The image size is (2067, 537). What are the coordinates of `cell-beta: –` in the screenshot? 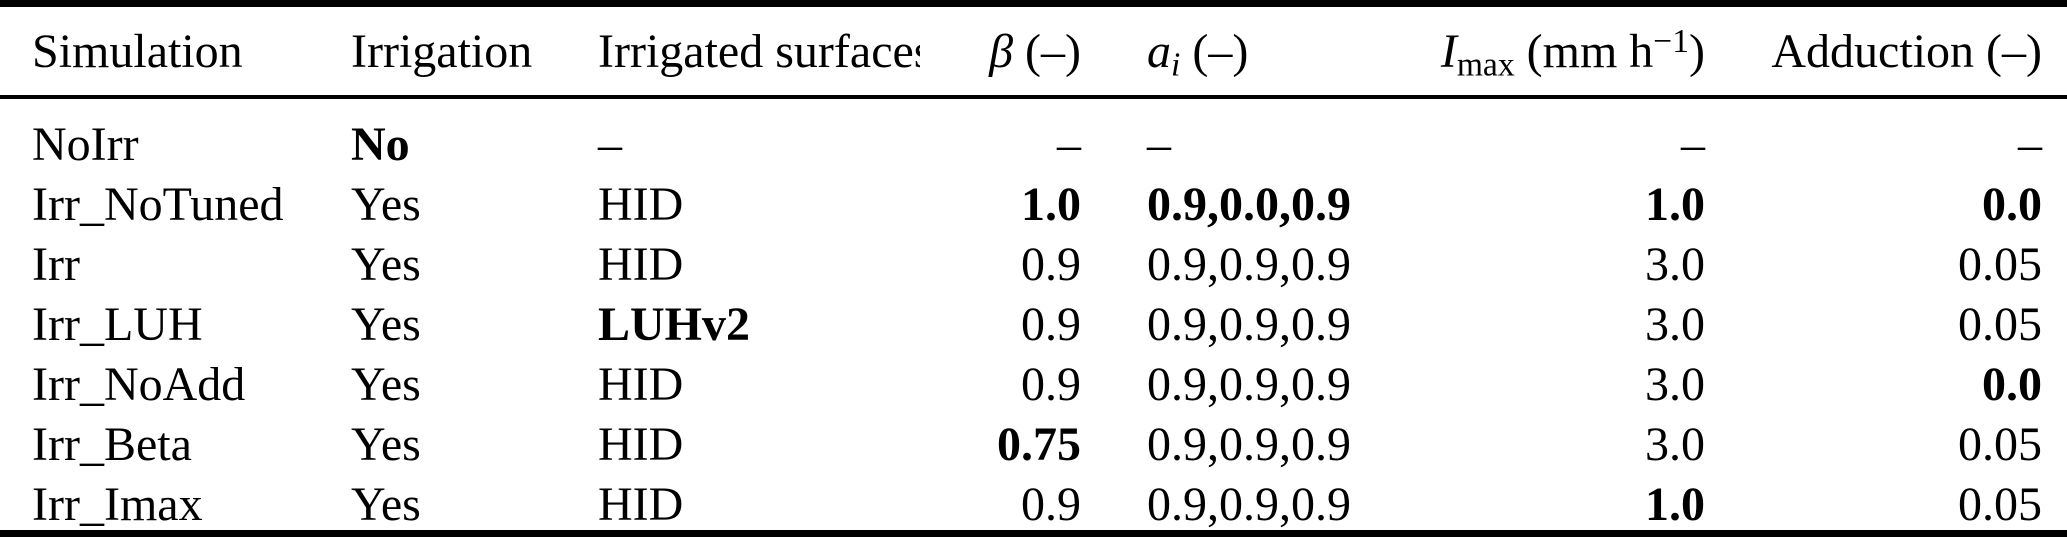 It's located at (1069, 144).